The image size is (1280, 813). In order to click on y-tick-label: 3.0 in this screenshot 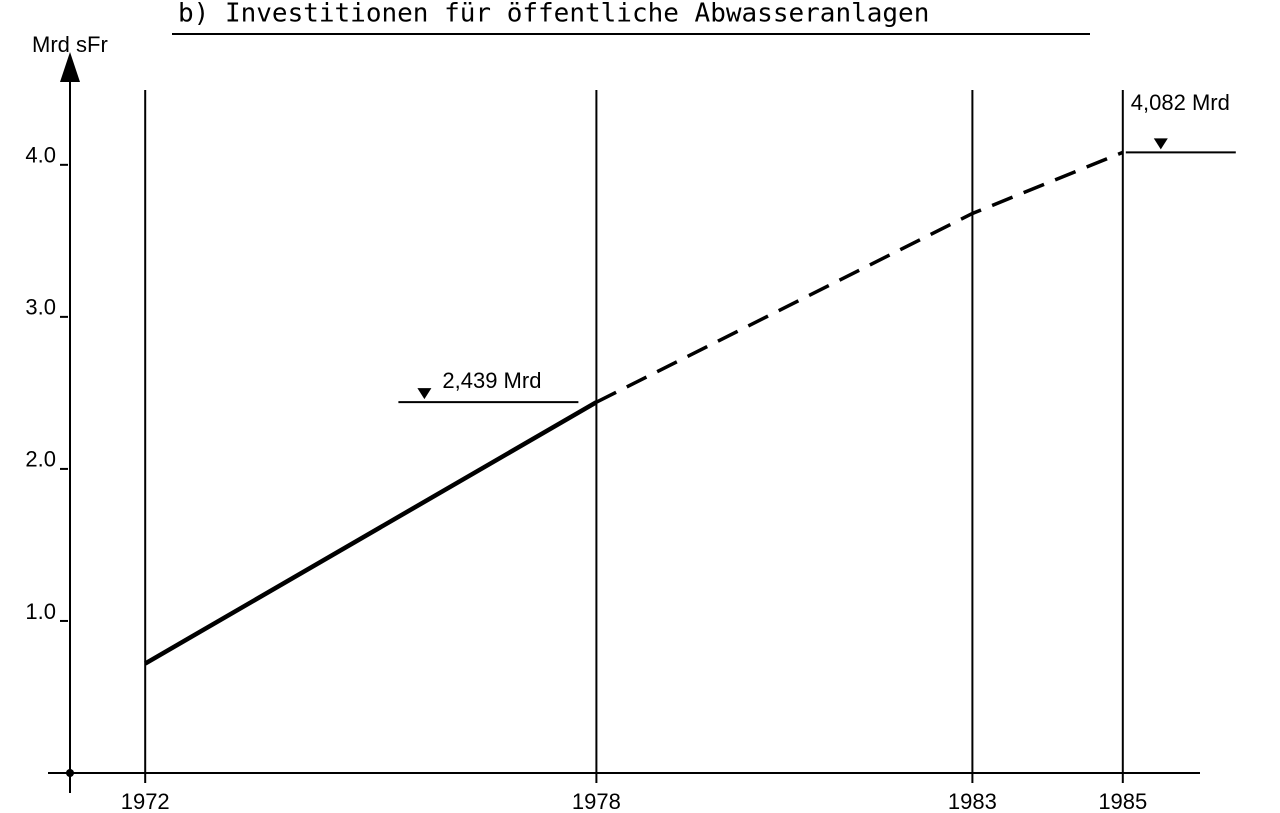, I will do `click(40, 307)`.